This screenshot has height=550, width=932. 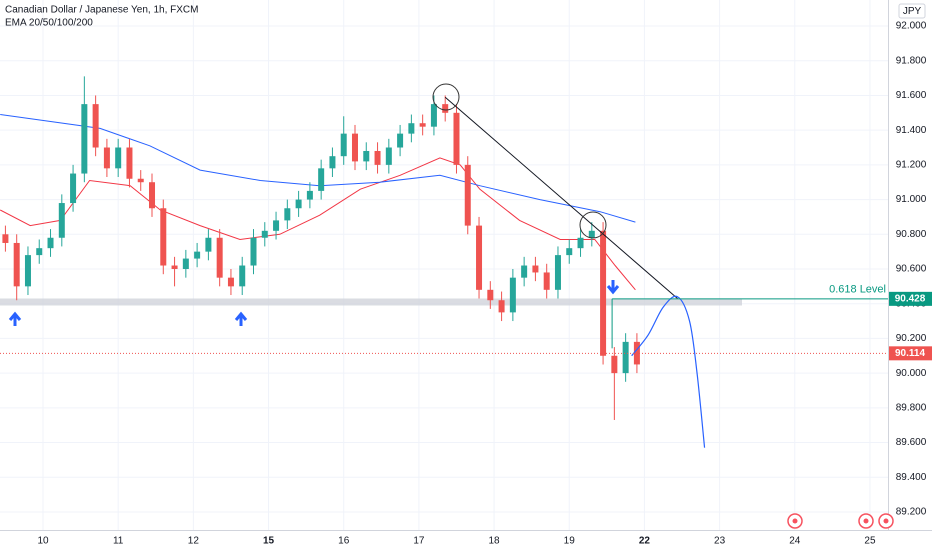 I want to click on x-tick-label: 23, so click(x=720, y=541).